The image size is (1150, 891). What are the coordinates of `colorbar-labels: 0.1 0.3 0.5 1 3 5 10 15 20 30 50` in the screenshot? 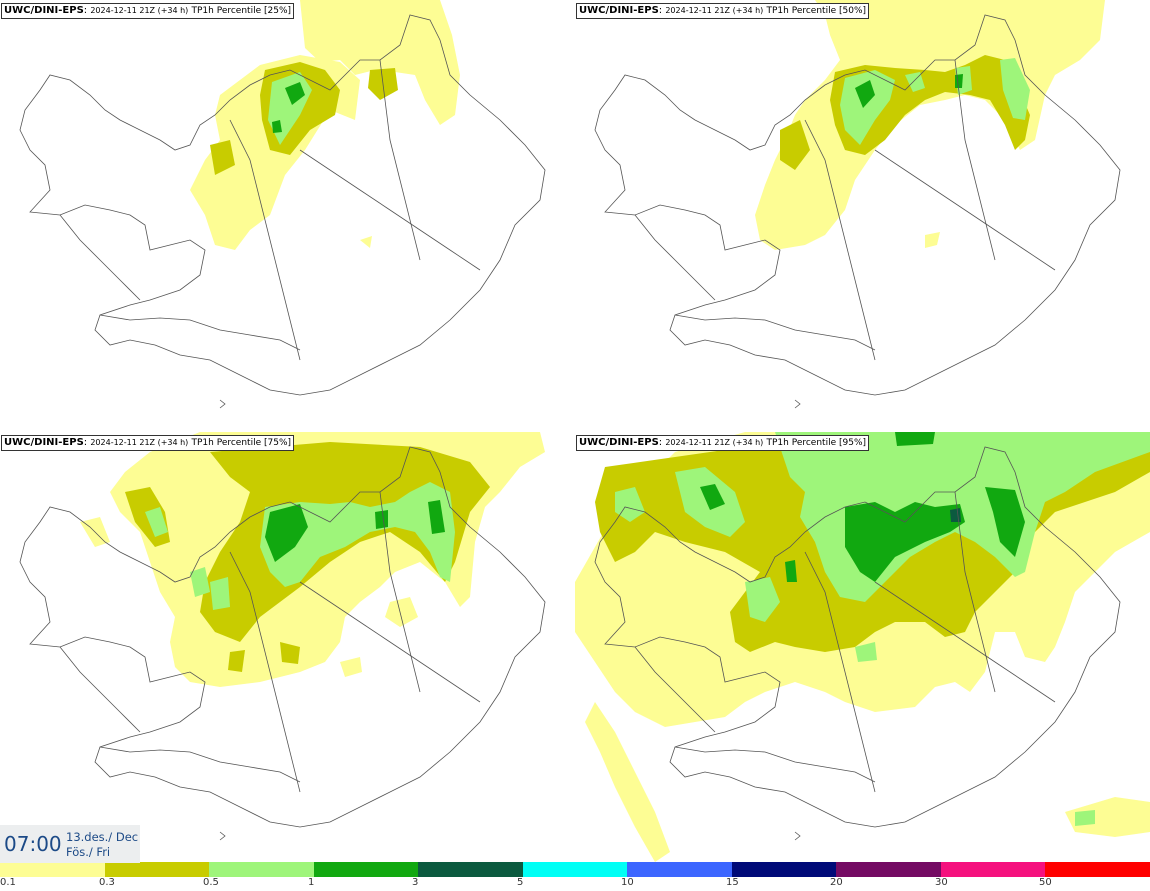 It's located at (575, 884).